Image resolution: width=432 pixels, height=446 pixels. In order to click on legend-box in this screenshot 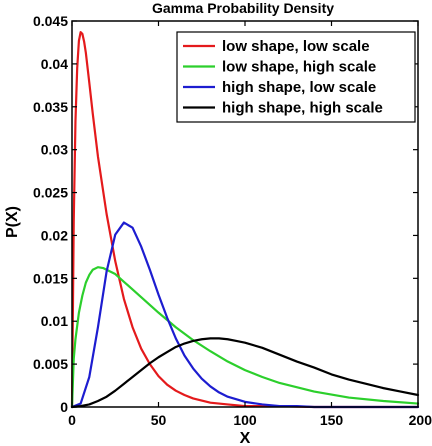, I will do `click(296, 77)`.